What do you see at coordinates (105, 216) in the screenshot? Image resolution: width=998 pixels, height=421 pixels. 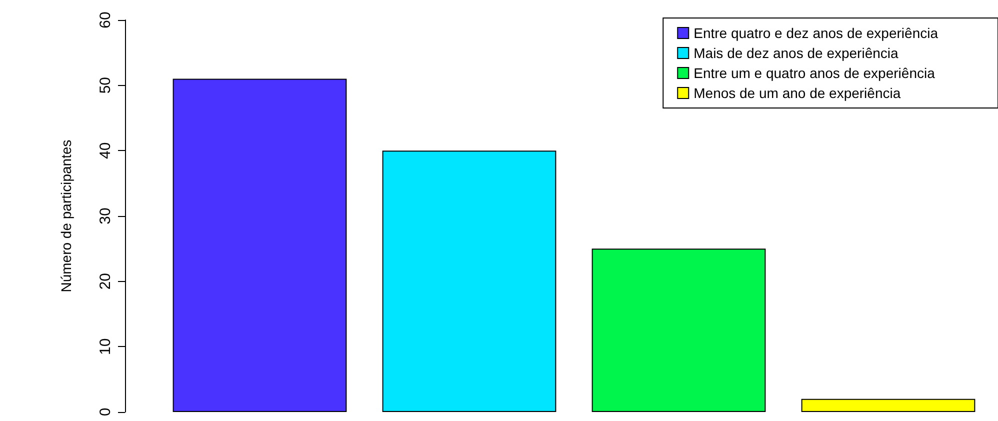 I see `y-tick-label: 30` at bounding box center [105, 216].